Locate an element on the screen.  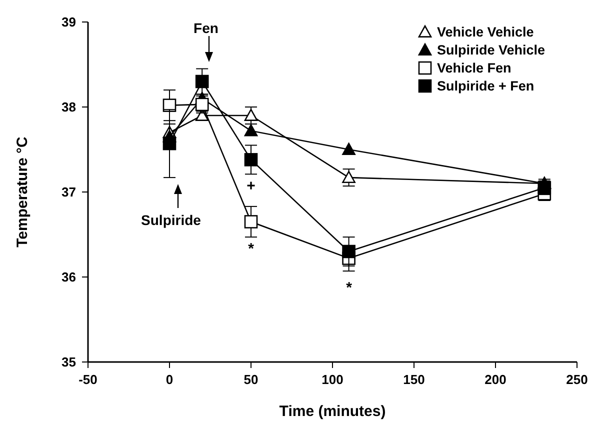
y-tick-label: 36 is located at coordinates (69, 277).